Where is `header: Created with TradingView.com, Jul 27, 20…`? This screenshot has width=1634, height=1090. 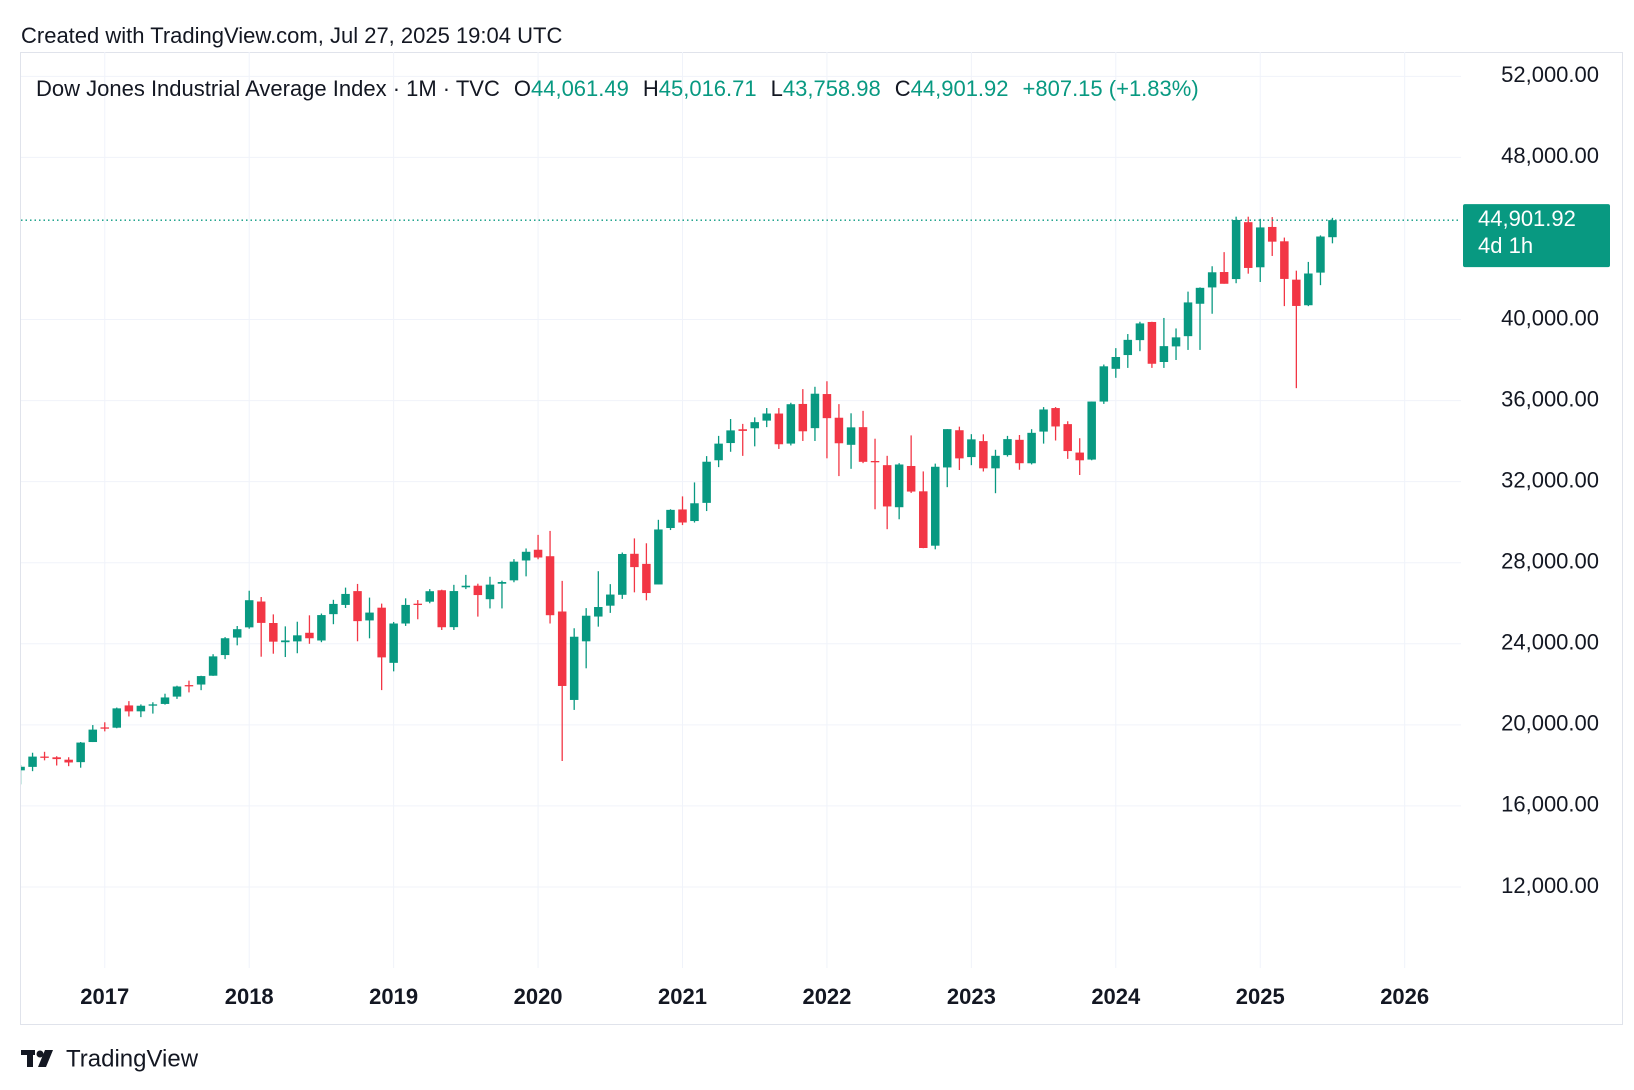 header: Created with TradingView.com, Jul 27, 20… is located at coordinates (291, 35).